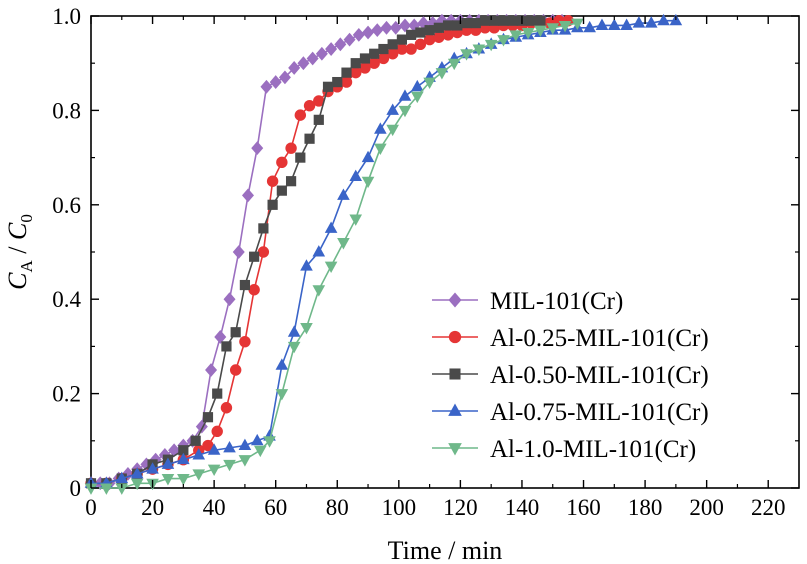  I want to click on x-tick-label: 160, so click(583, 507).